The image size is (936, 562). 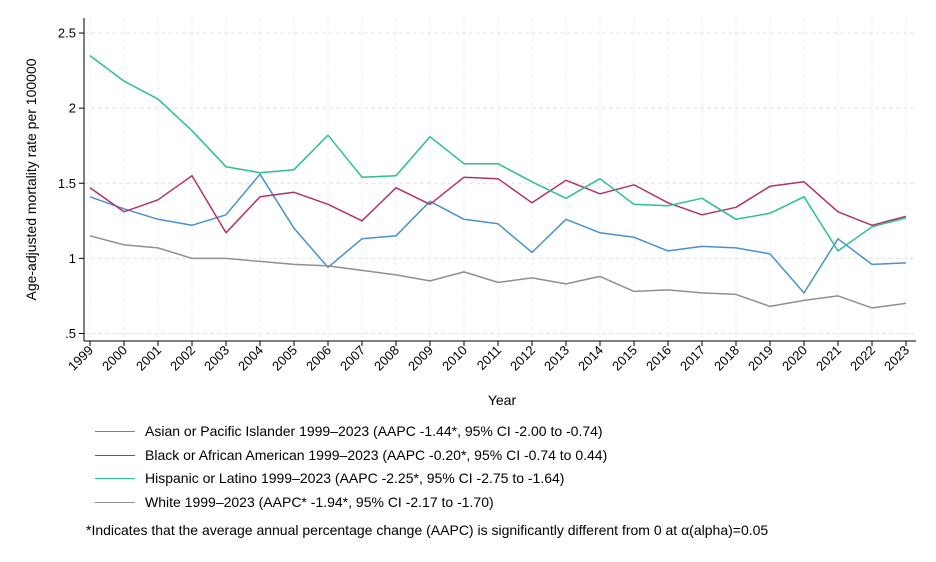 What do you see at coordinates (352, 358) in the screenshot?
I see `x-tick-label-2007: 2007` at bounding box center [352, 358].